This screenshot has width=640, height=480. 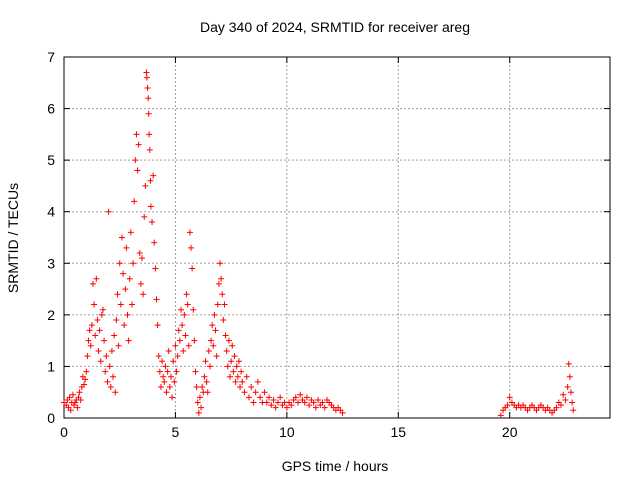 I want to click on x-tick-label: 20, so click(x=510, y=432).